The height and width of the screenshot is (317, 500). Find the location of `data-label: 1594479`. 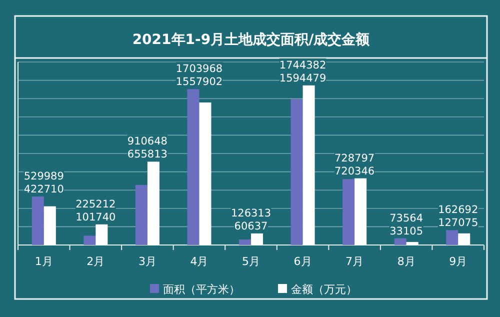

data-label: 1594479 is located at coordinates (302, 78).